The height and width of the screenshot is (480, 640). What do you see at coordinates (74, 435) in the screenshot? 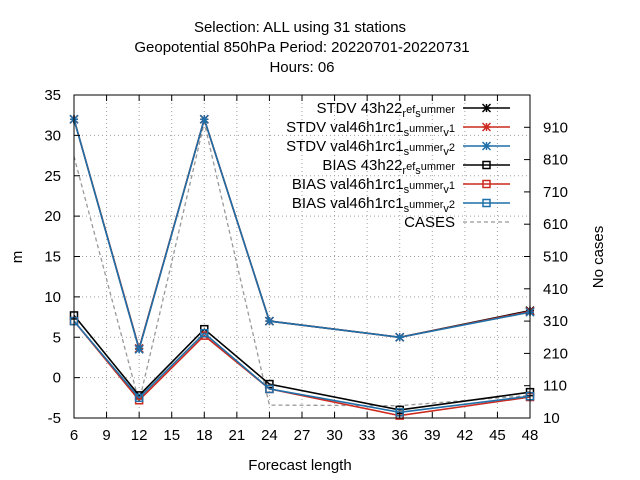
I see `x-tick-label: 6` at bounding box center [74, 435].